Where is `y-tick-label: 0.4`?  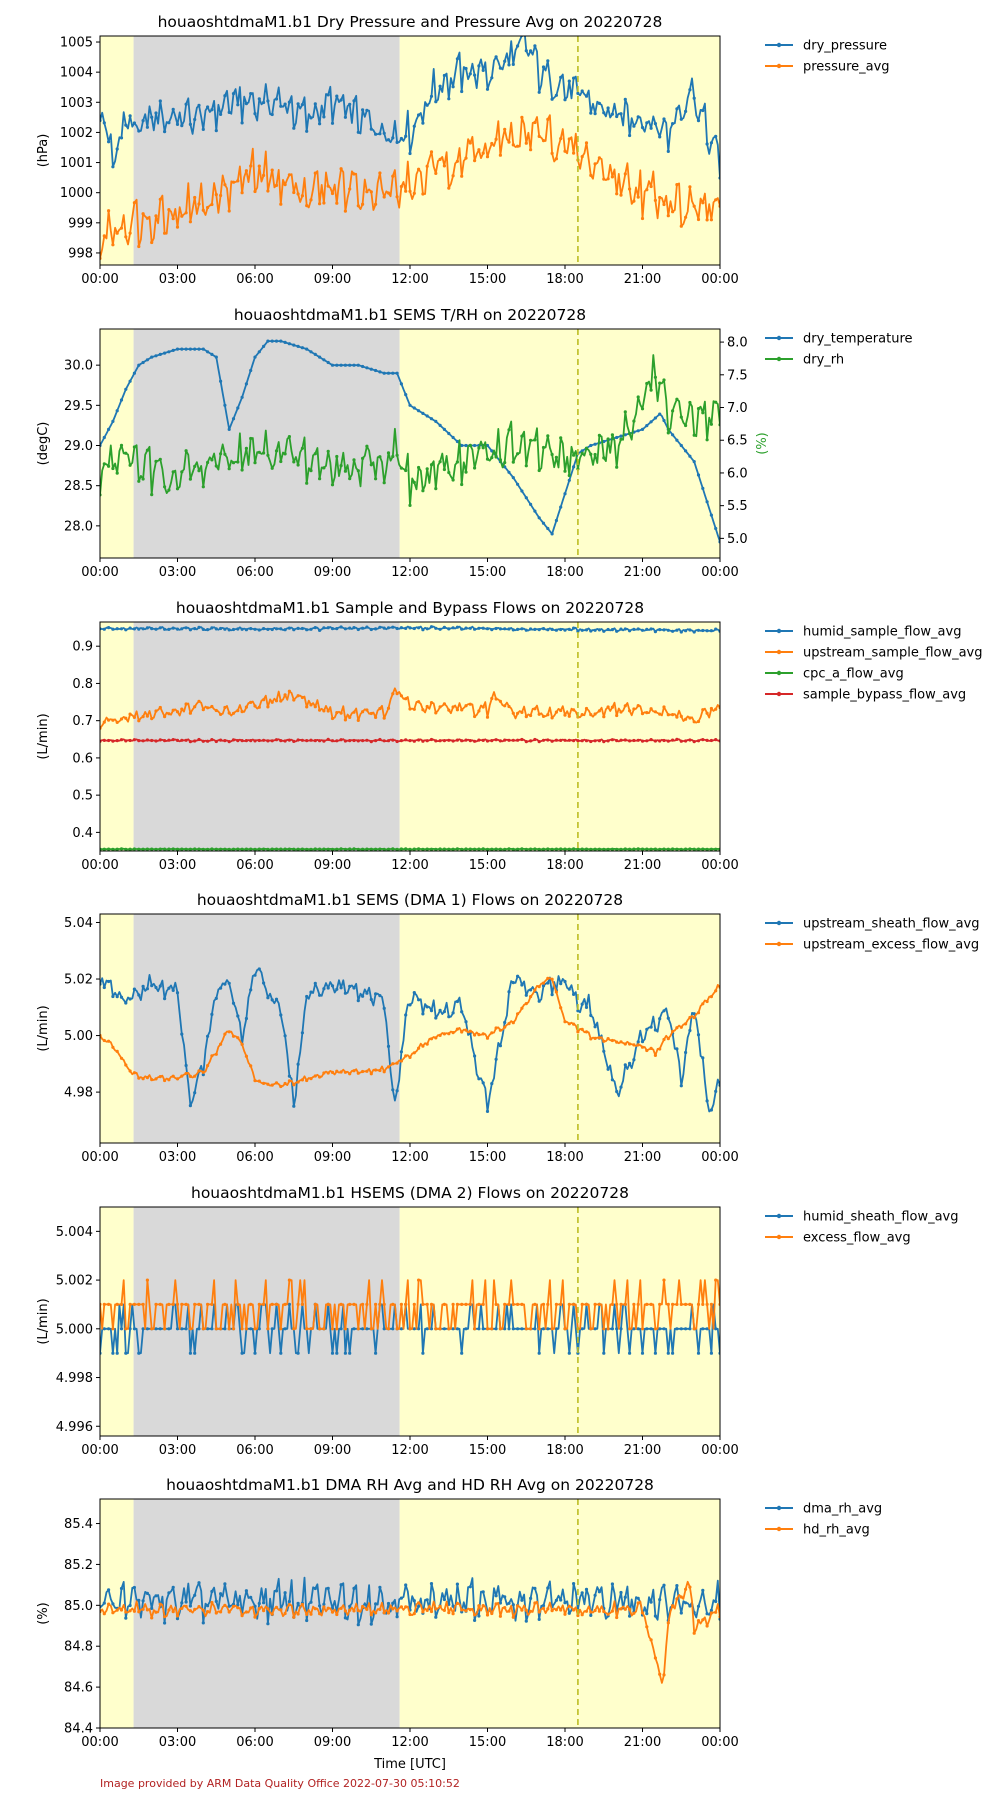
y-tick-label: 0.4 is located at coordinates (82, 833).